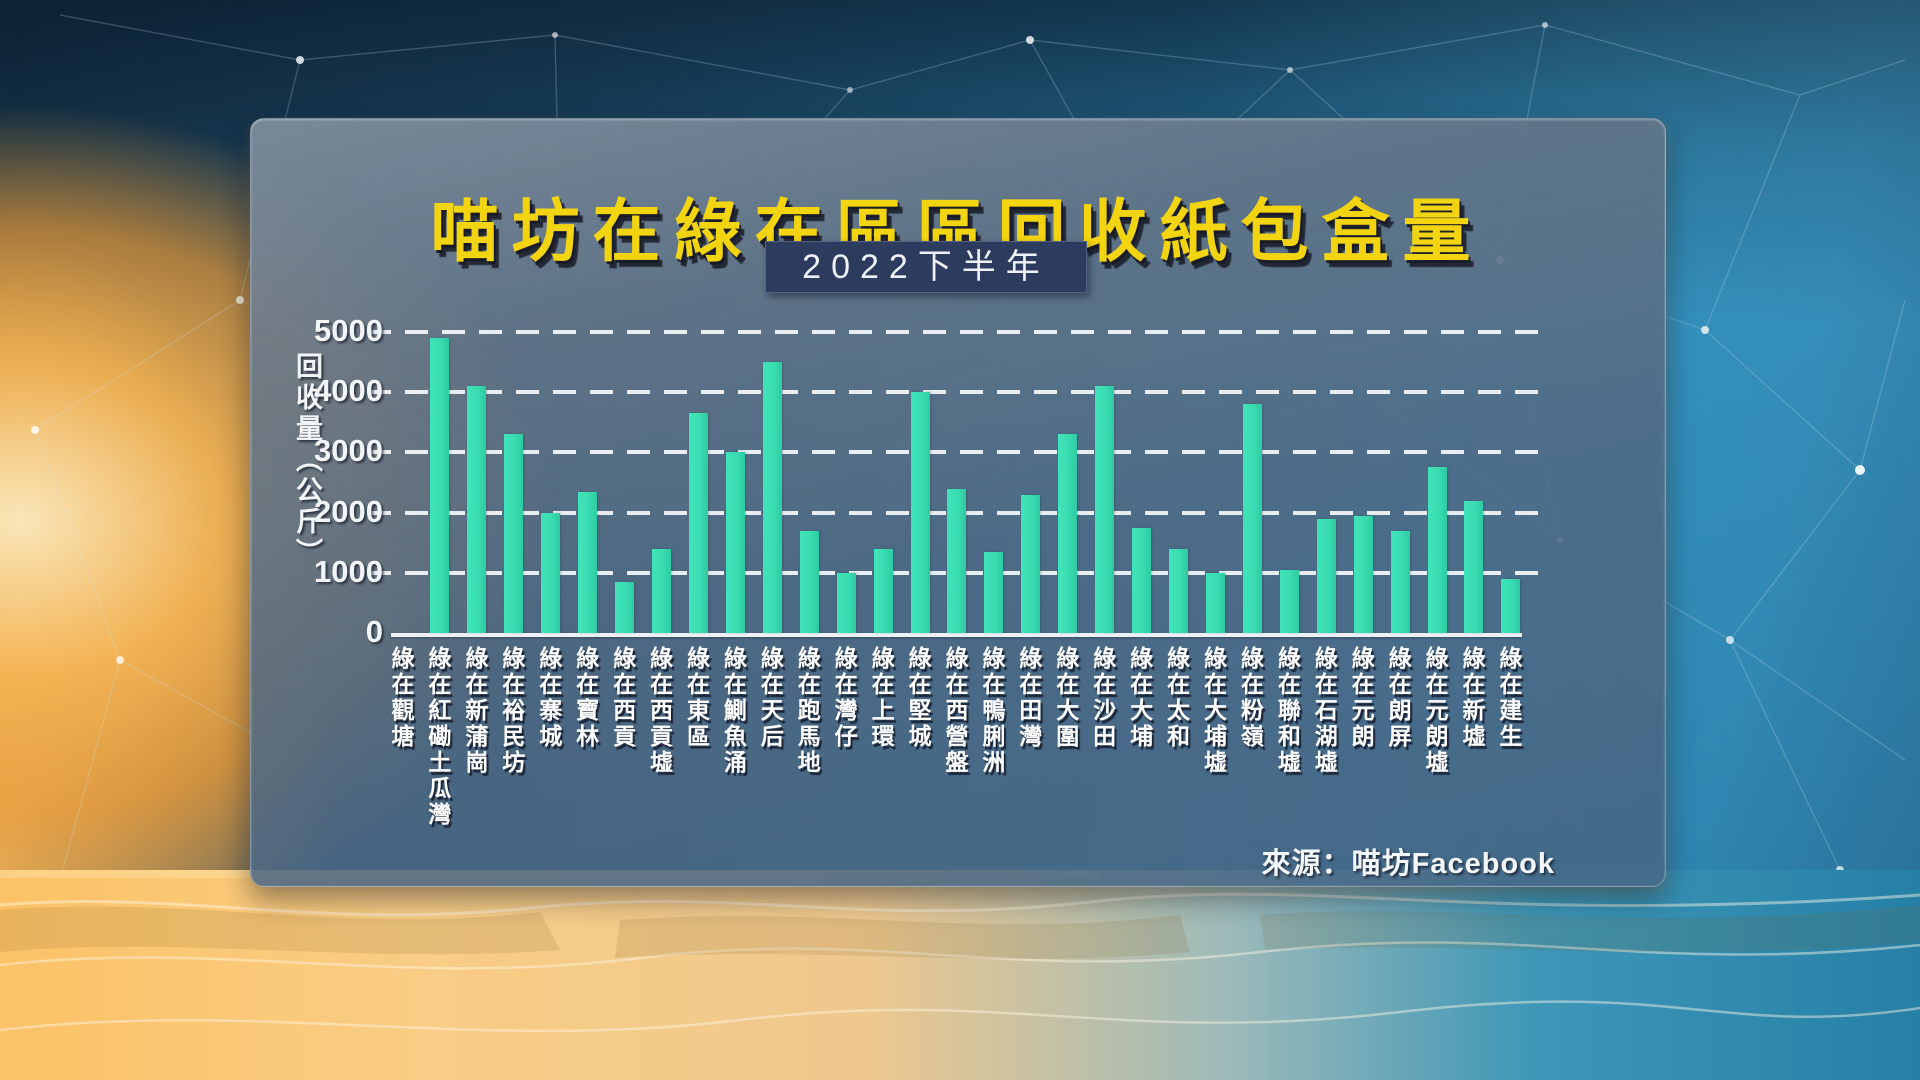 The width and height of the screenshot is (1920, 1080). I want to click on x-axis-label: 綠在新蒲崗, so click(474, 711).